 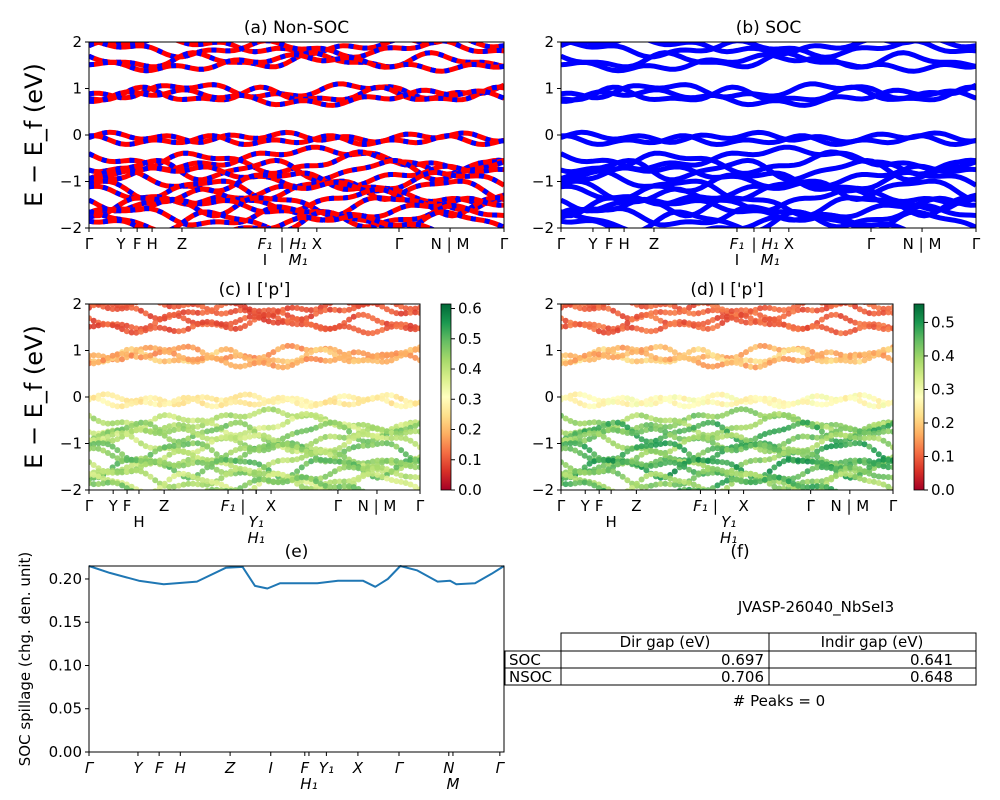 What do you see at coordinates (728, 538) in the screenshot?
I see `x-tick-label: H₁` at bounding box center [728, 538].